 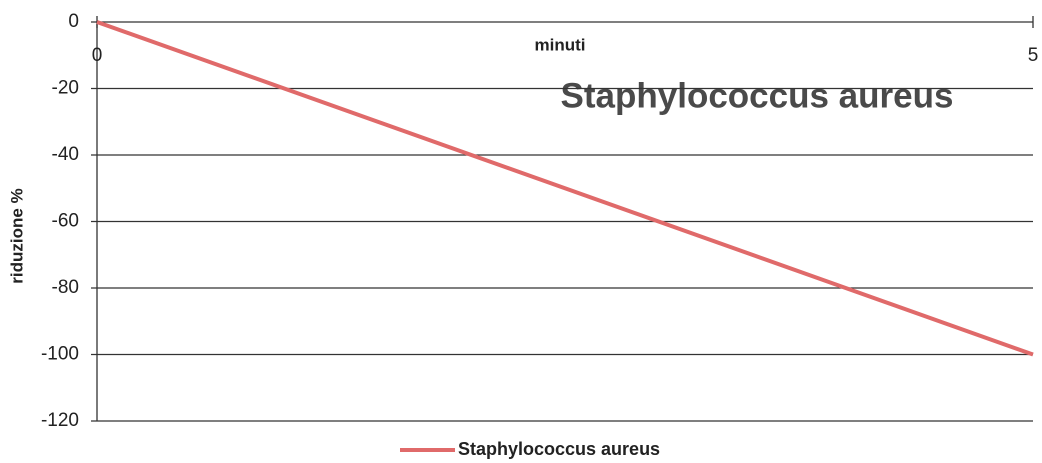 I want to click on y-tick-label: -80, so click(x=65, y=287).